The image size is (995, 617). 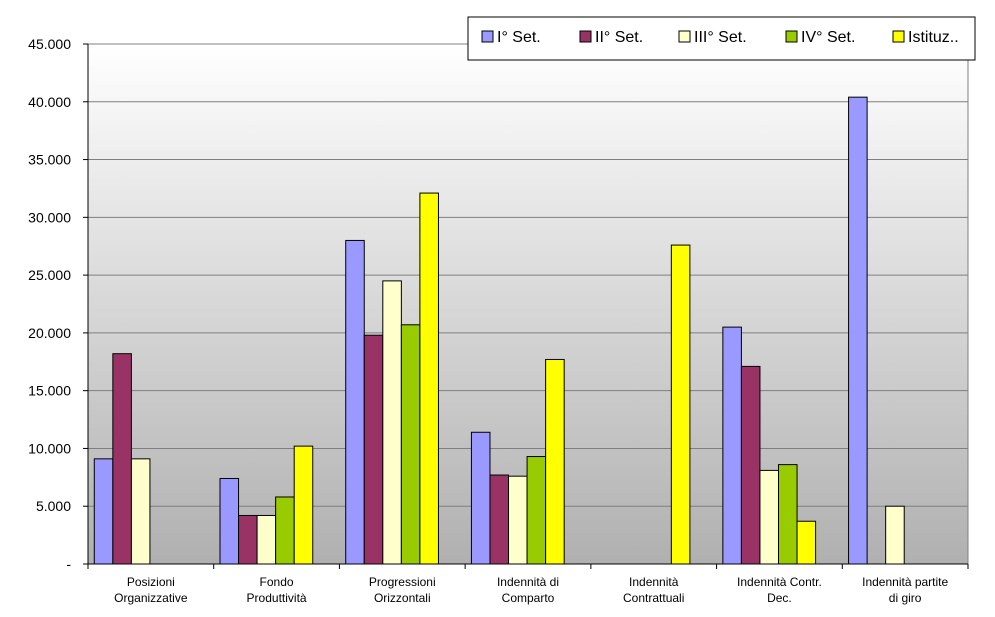 What do you see at coordinates (277, 598) in the screenshot?
I see `x-tick-label-line: Produttività` at bounding box center [277, 598].